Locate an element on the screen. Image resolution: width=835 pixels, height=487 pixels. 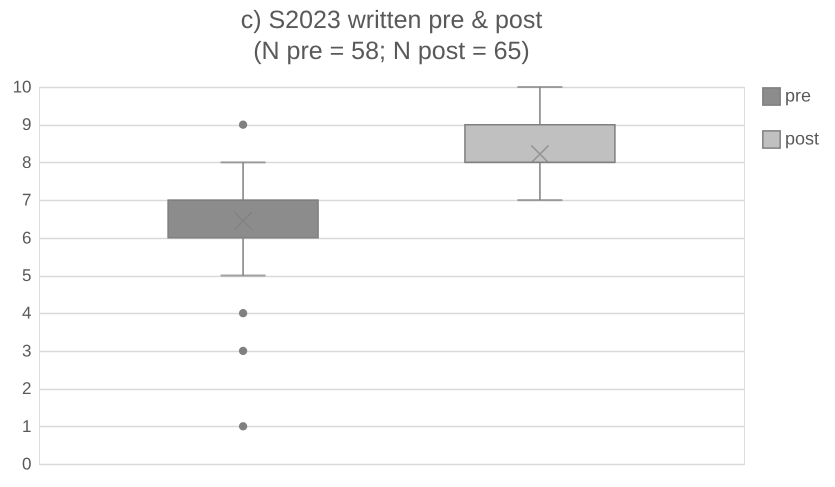
y-tick-label: 3 is located at coordinates (27, 350).